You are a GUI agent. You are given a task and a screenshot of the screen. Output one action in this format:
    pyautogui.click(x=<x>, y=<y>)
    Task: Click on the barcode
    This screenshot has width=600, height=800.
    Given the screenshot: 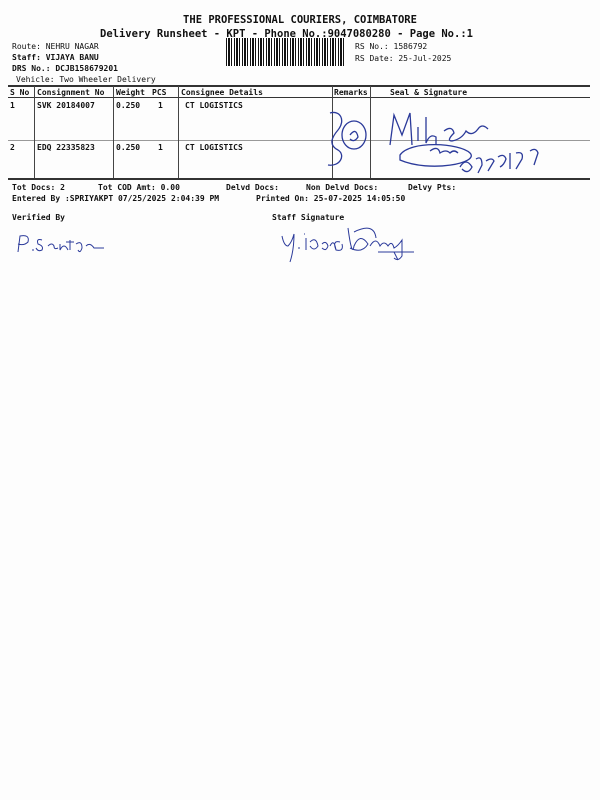 What is the action you would take?
    pyautogui.click(x=285, y=52)
    